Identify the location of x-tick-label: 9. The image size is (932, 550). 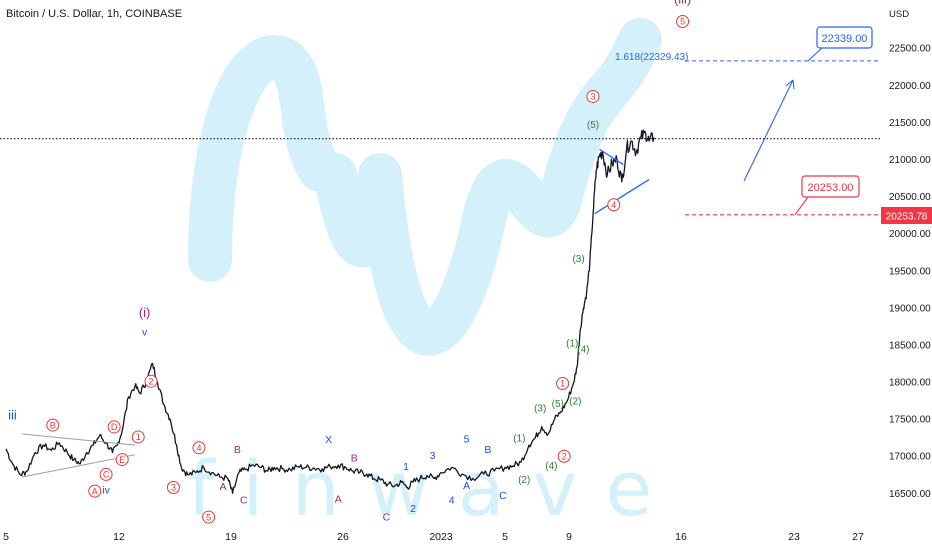
(569, 537).